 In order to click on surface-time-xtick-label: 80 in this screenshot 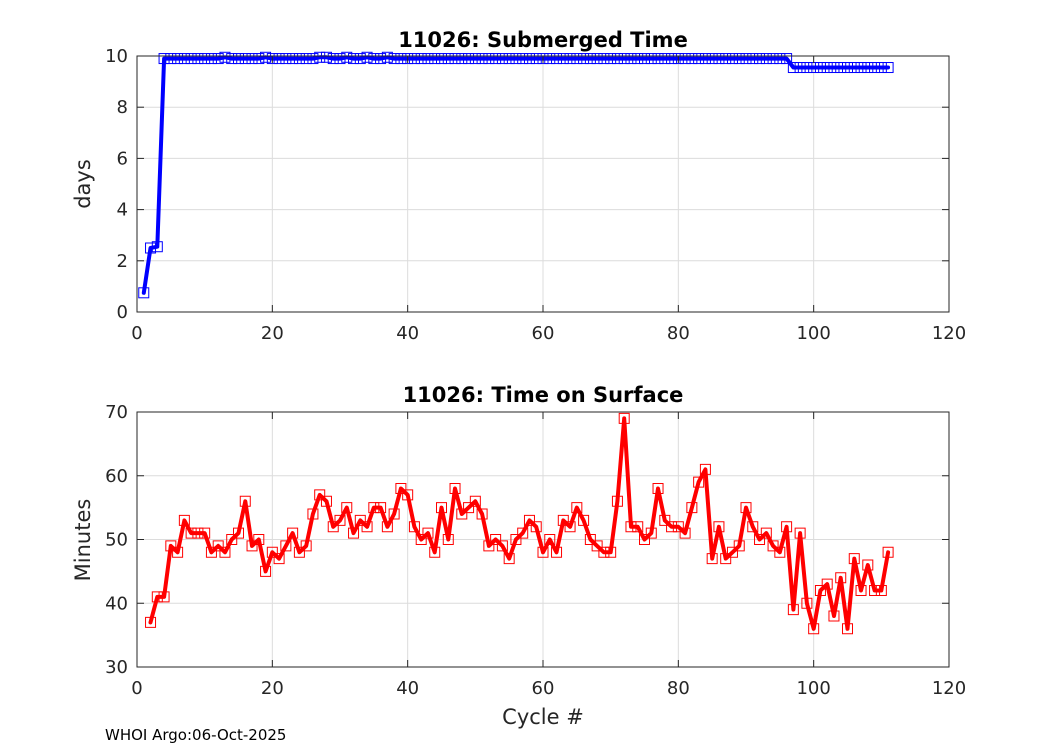, I will do `click(678, 688)`.